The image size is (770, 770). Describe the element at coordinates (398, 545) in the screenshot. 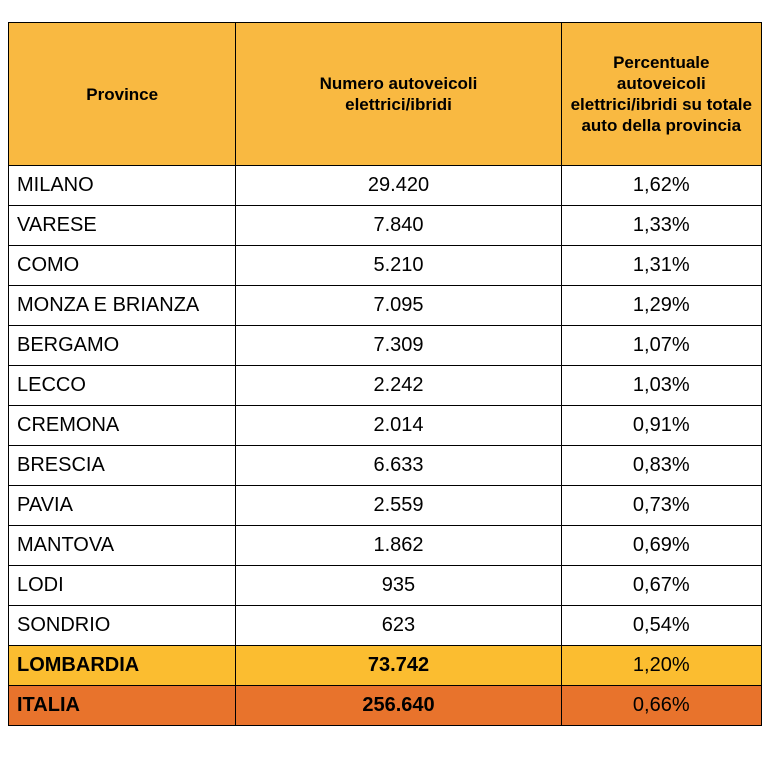

I see `cell: 1.862` at that location.